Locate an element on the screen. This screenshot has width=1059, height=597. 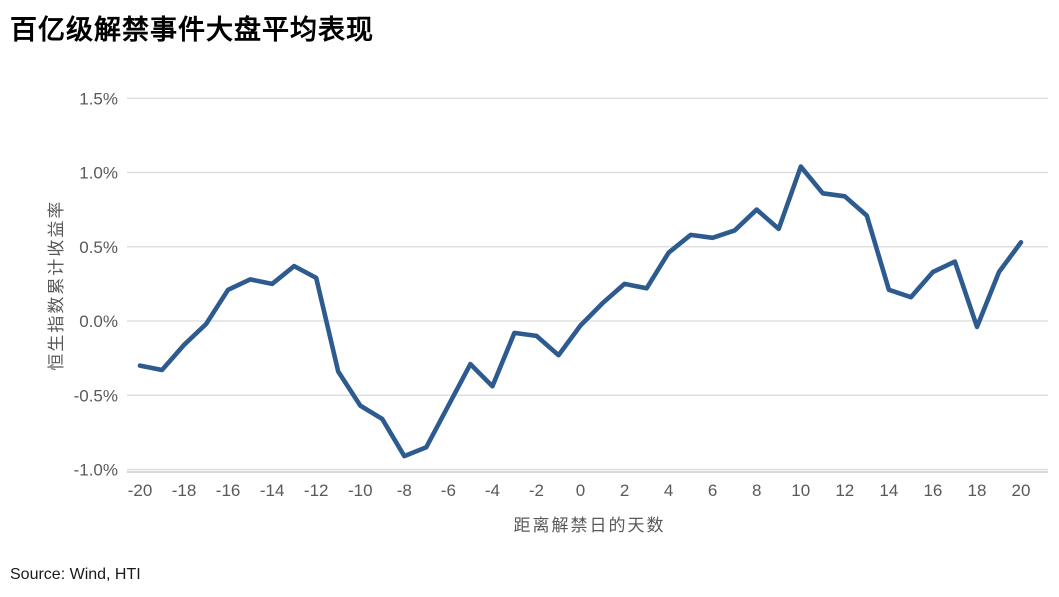
y-tick-label: -0.5% is located at coordinates (96, 395).